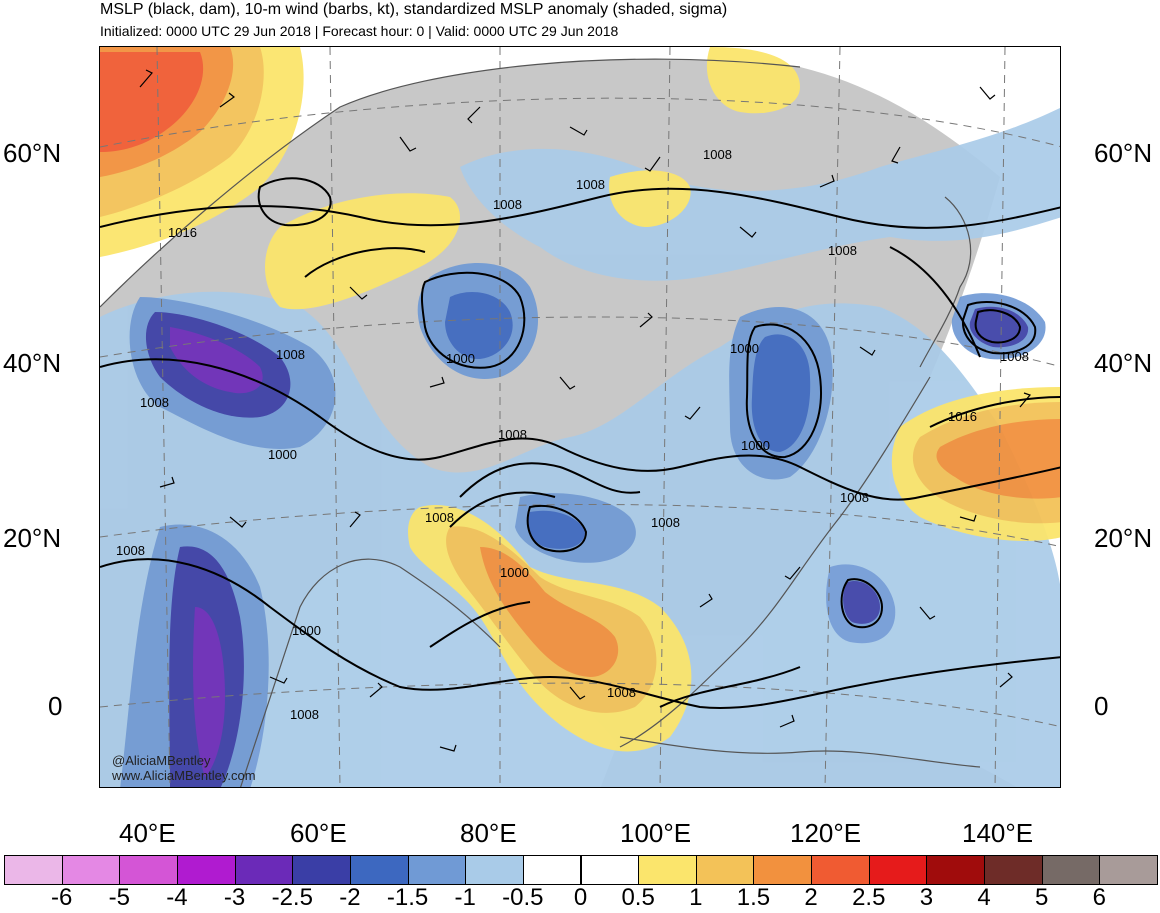  Describe the element at coordinates (488, 833) in the screenshot. I see `lon-label-80e: 80°E` at that location.